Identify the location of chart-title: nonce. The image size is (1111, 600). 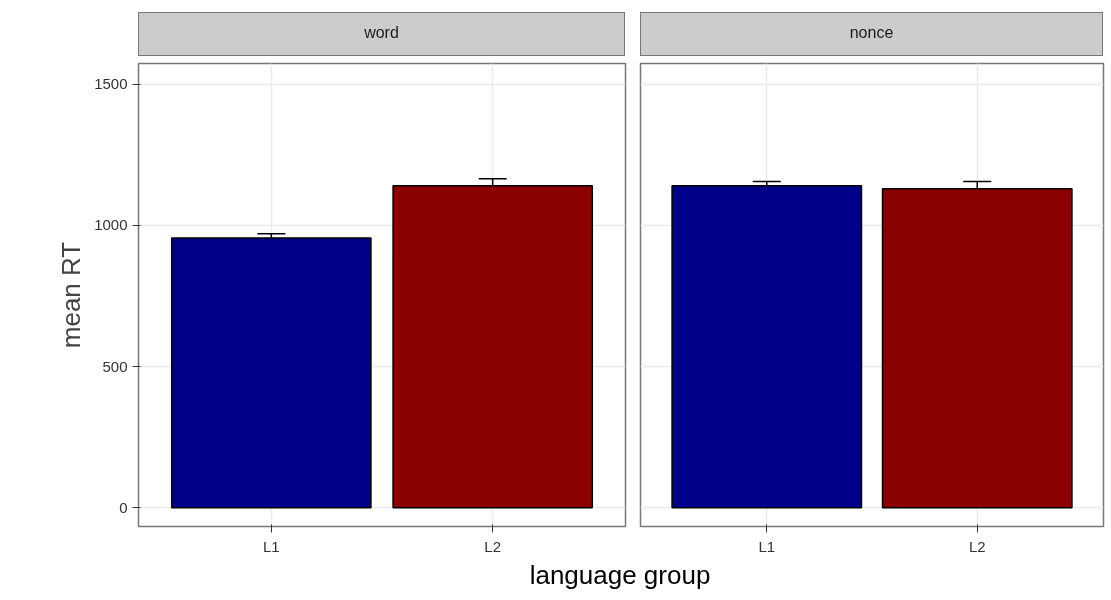
(871, 33).